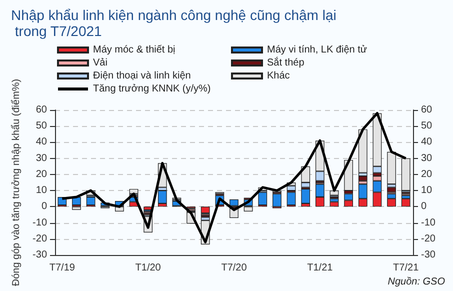 Image resolution: width=453 pixels, height=291 pixels. Describe the element at coordinates (428, 238) in the screenshot. I see `y2-tick-label: -20` at that location.